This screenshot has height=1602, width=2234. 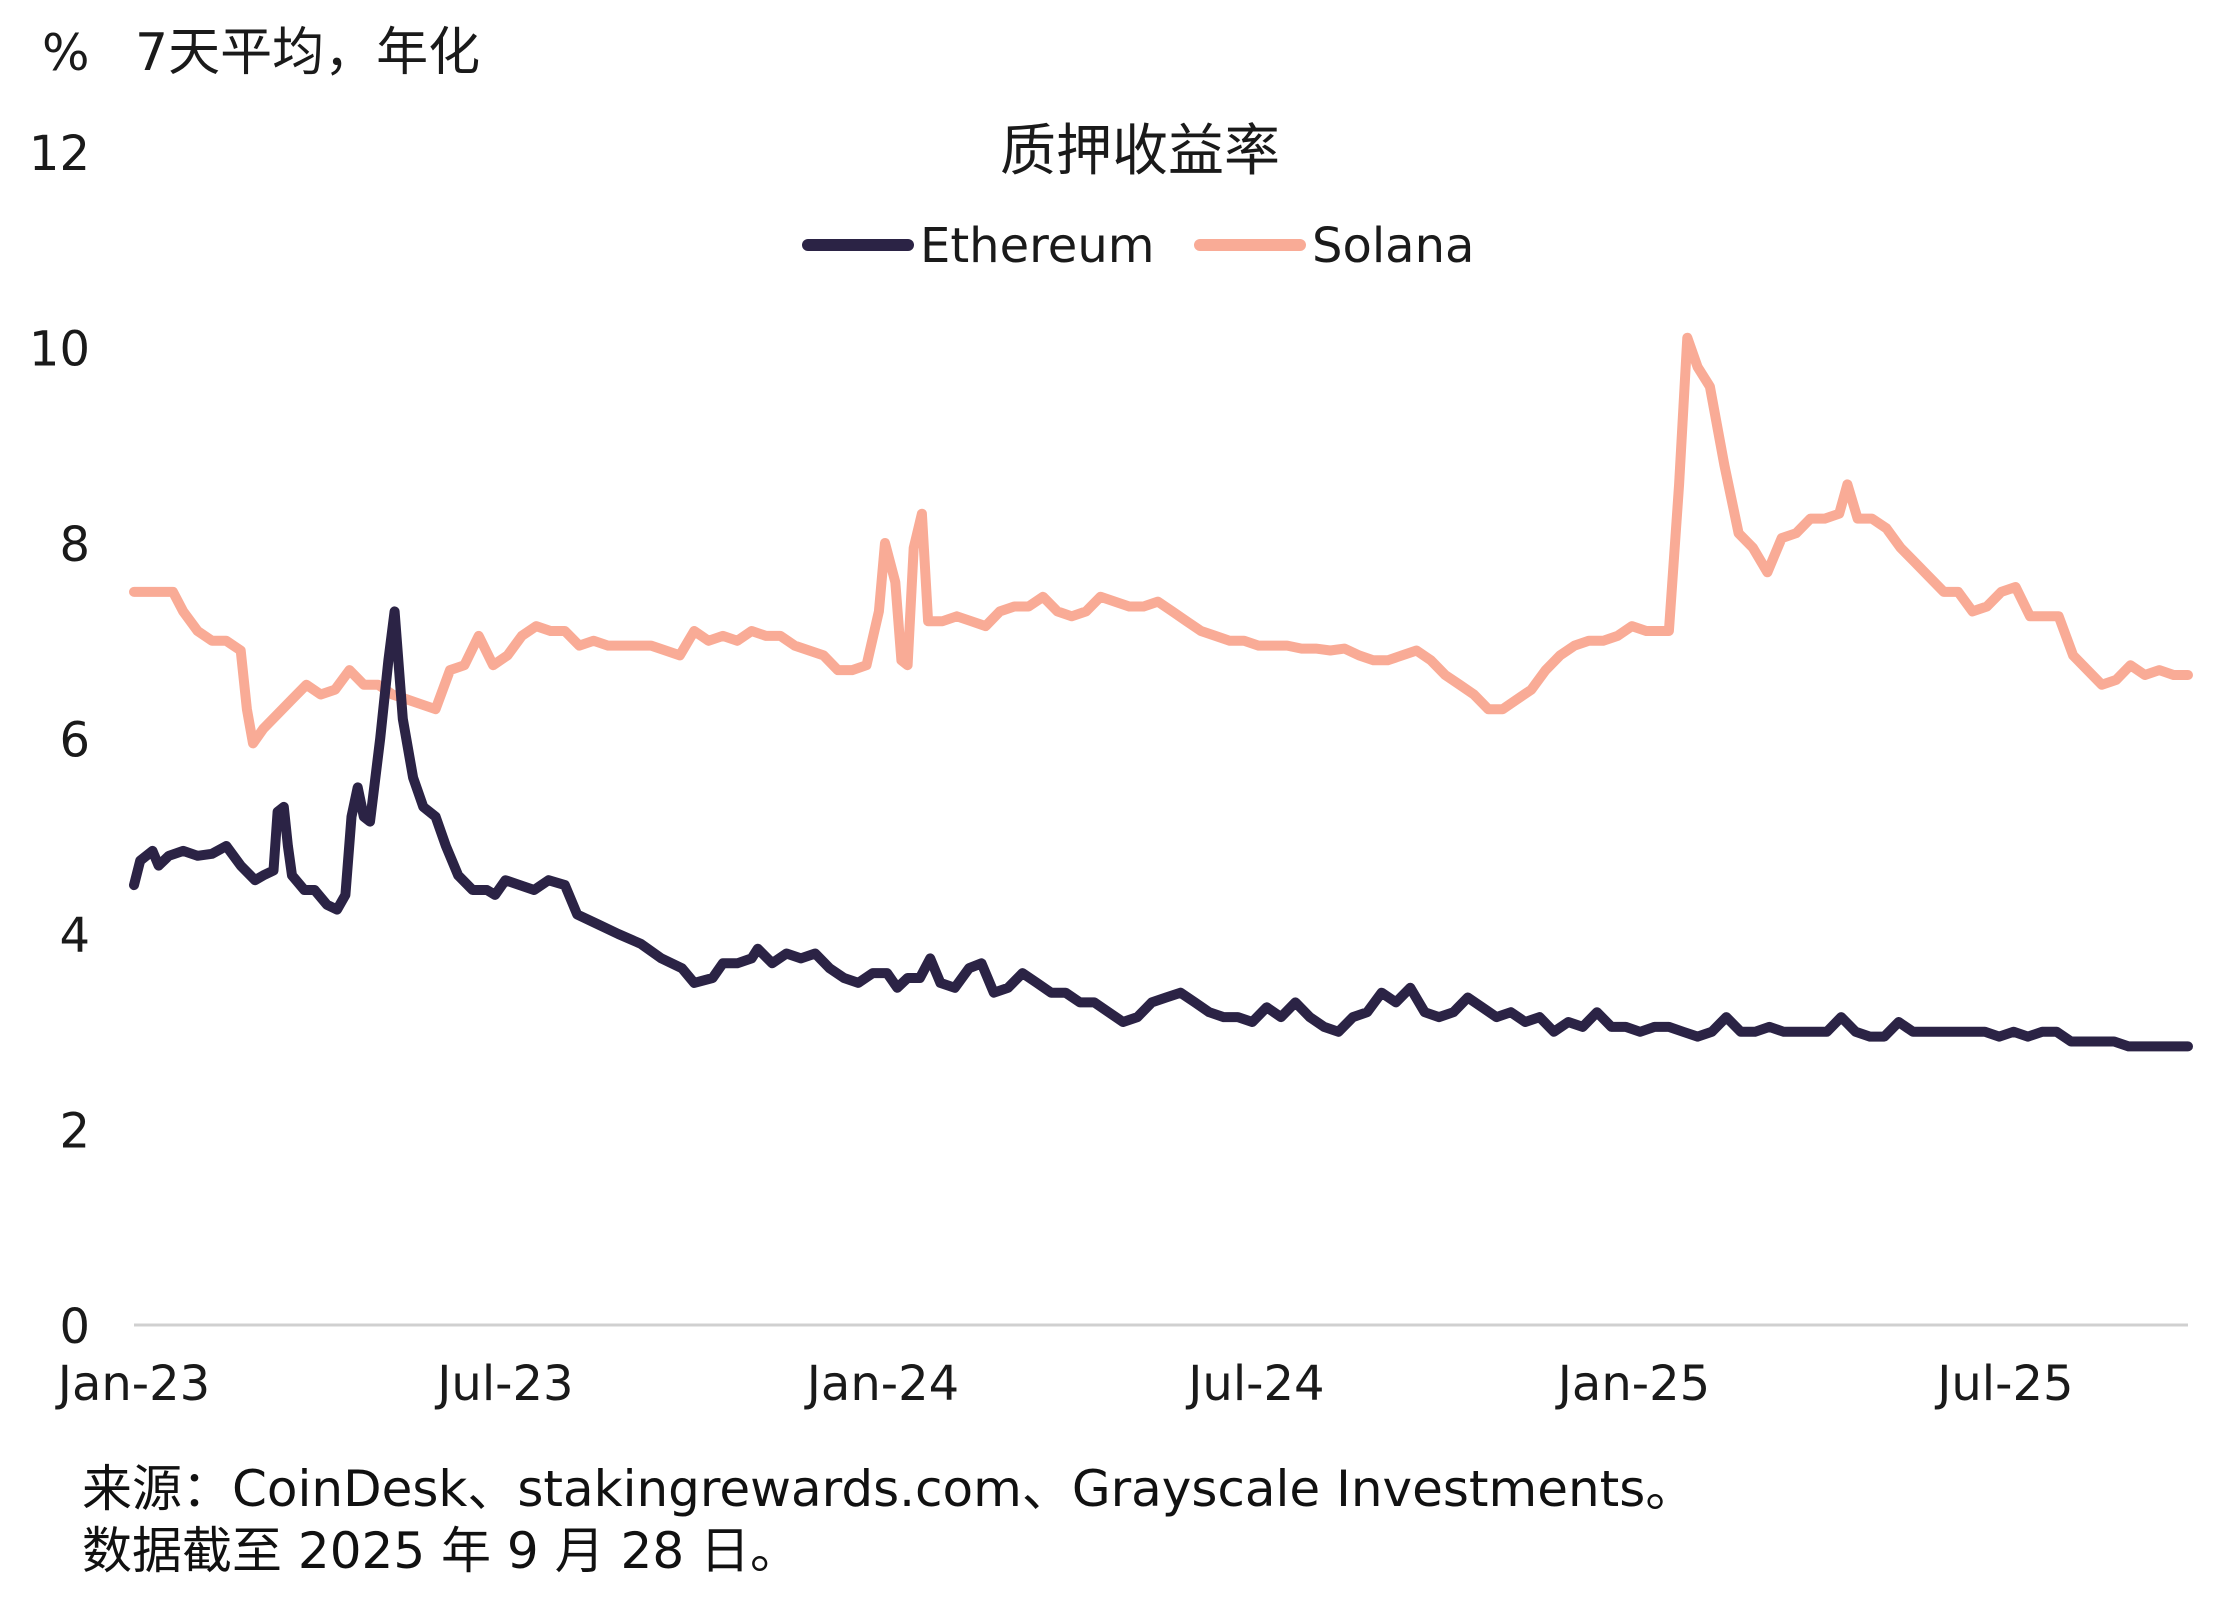 I want to click on y-tick-label: 6, so click(x=74, y=741).